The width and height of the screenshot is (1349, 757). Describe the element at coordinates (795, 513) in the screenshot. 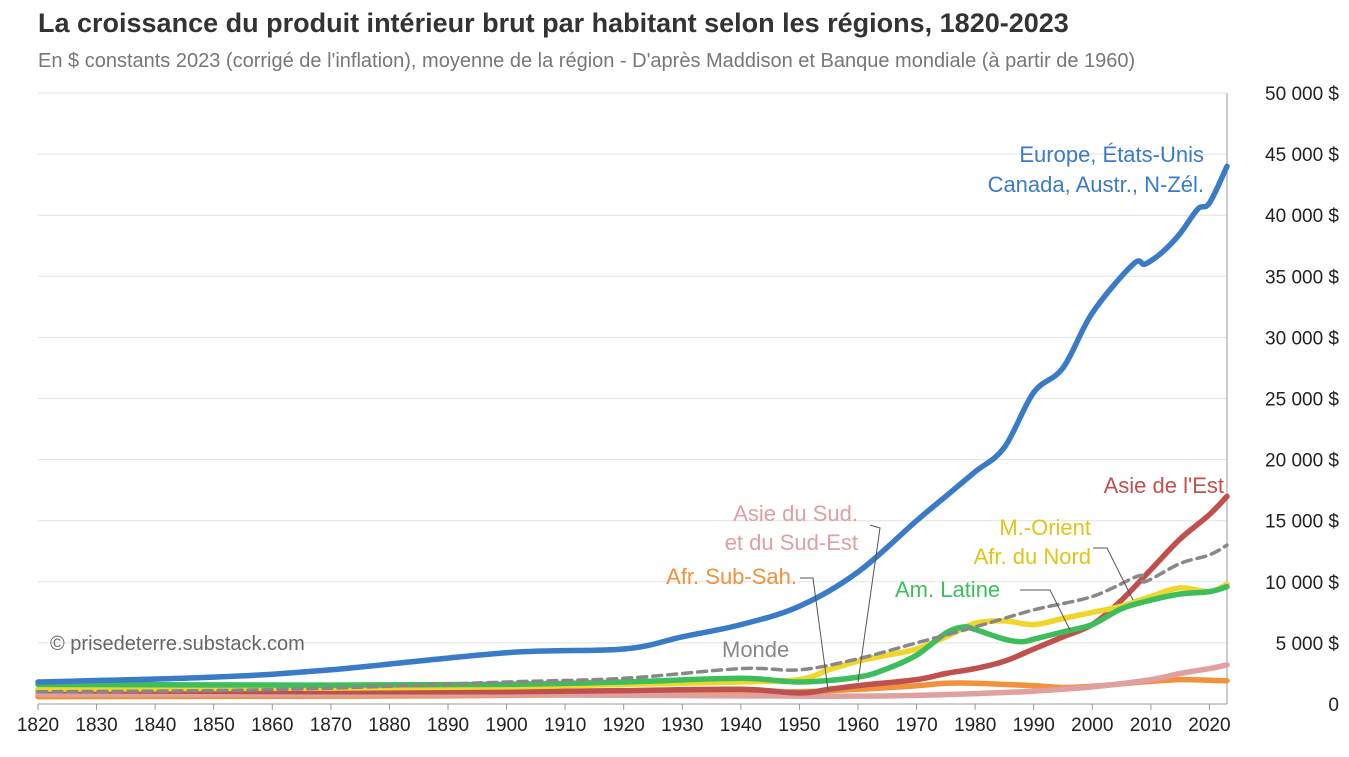

I see `label-south-asia-line1: Asie du Sud.` at that location.